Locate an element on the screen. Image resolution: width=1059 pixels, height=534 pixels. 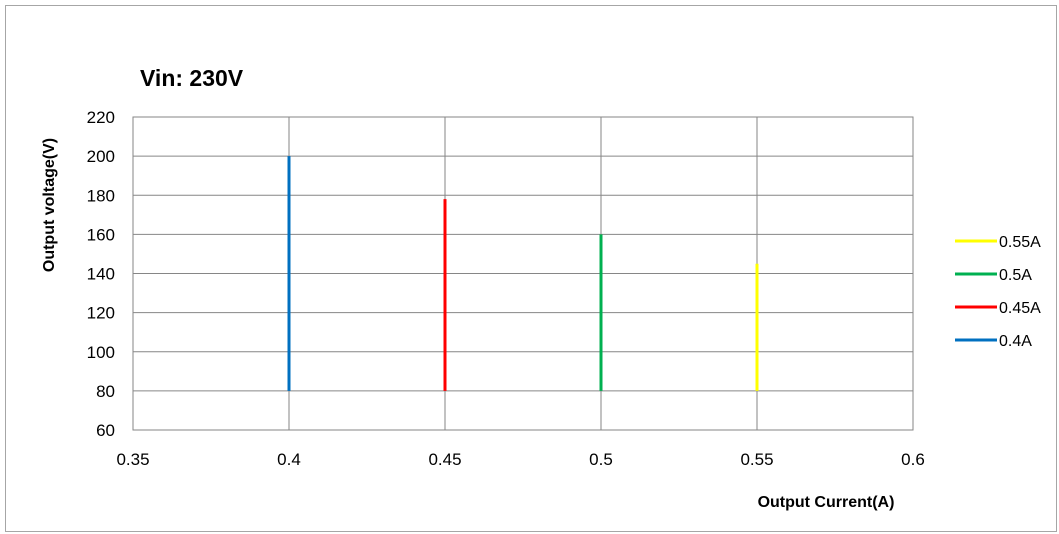
x-tick-label: 0.4 is located at coordinates (289, 459).